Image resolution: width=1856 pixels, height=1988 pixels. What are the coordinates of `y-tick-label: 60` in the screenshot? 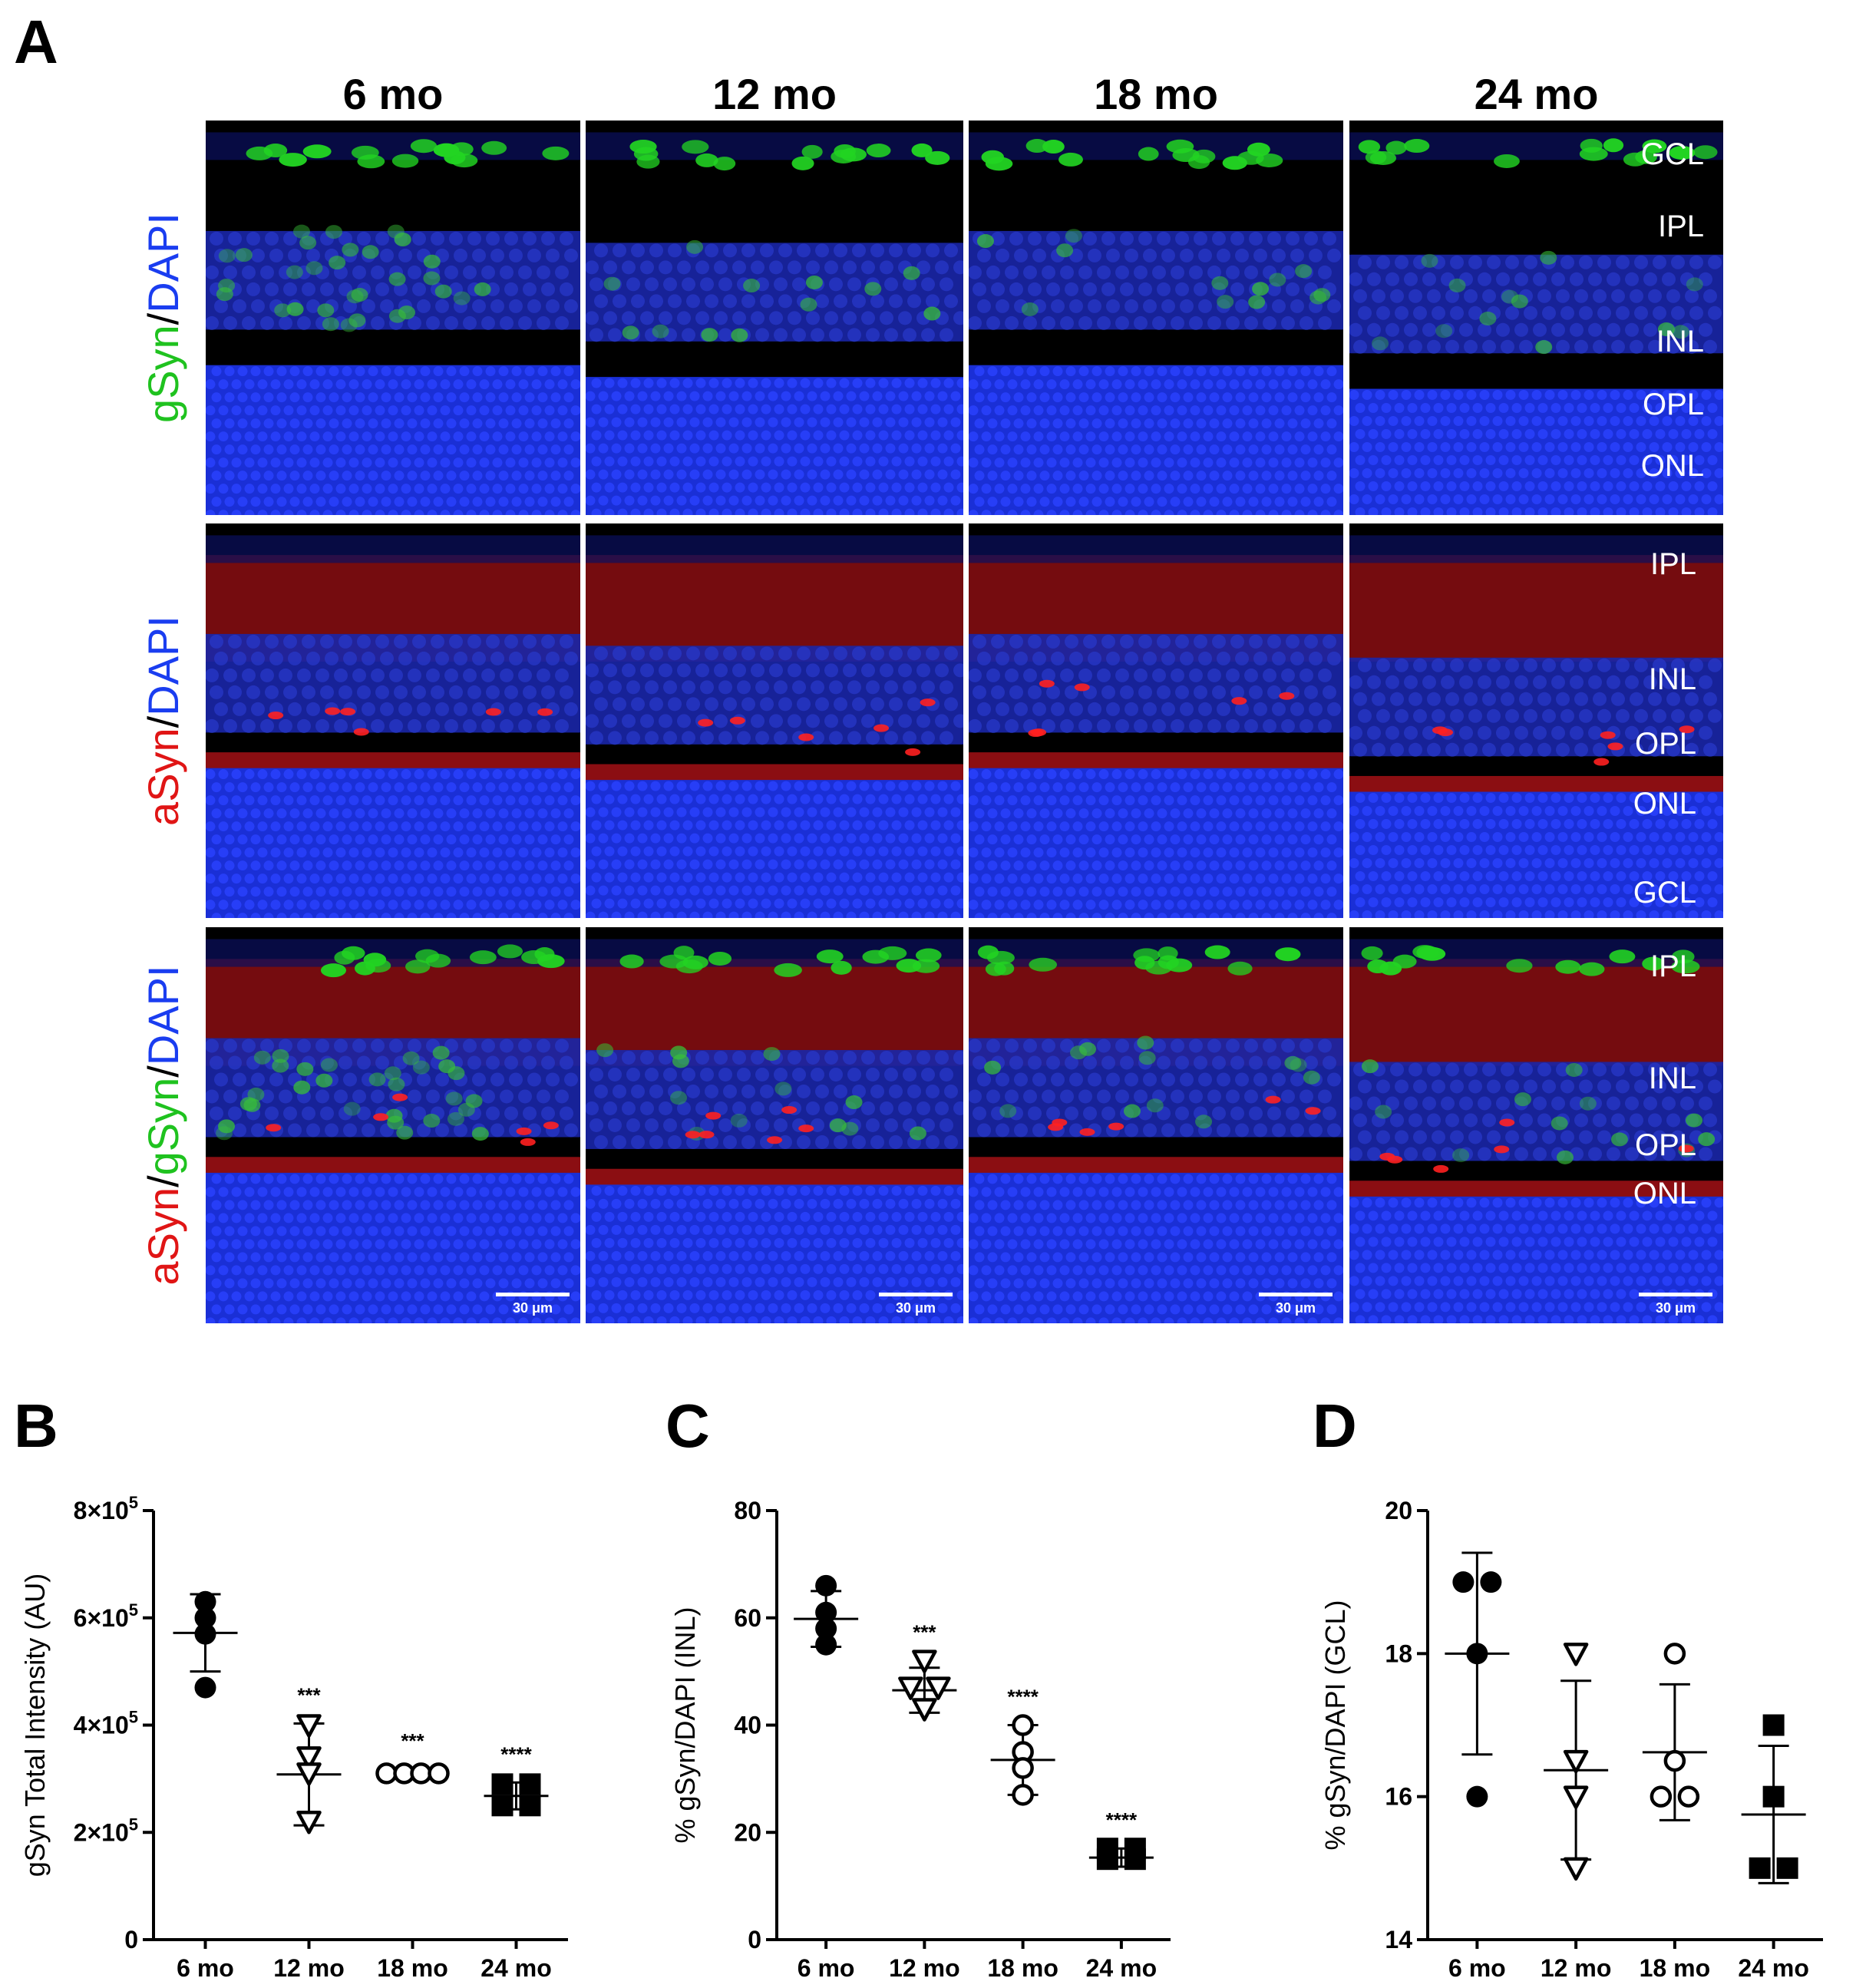 It's located at (747, 1618).